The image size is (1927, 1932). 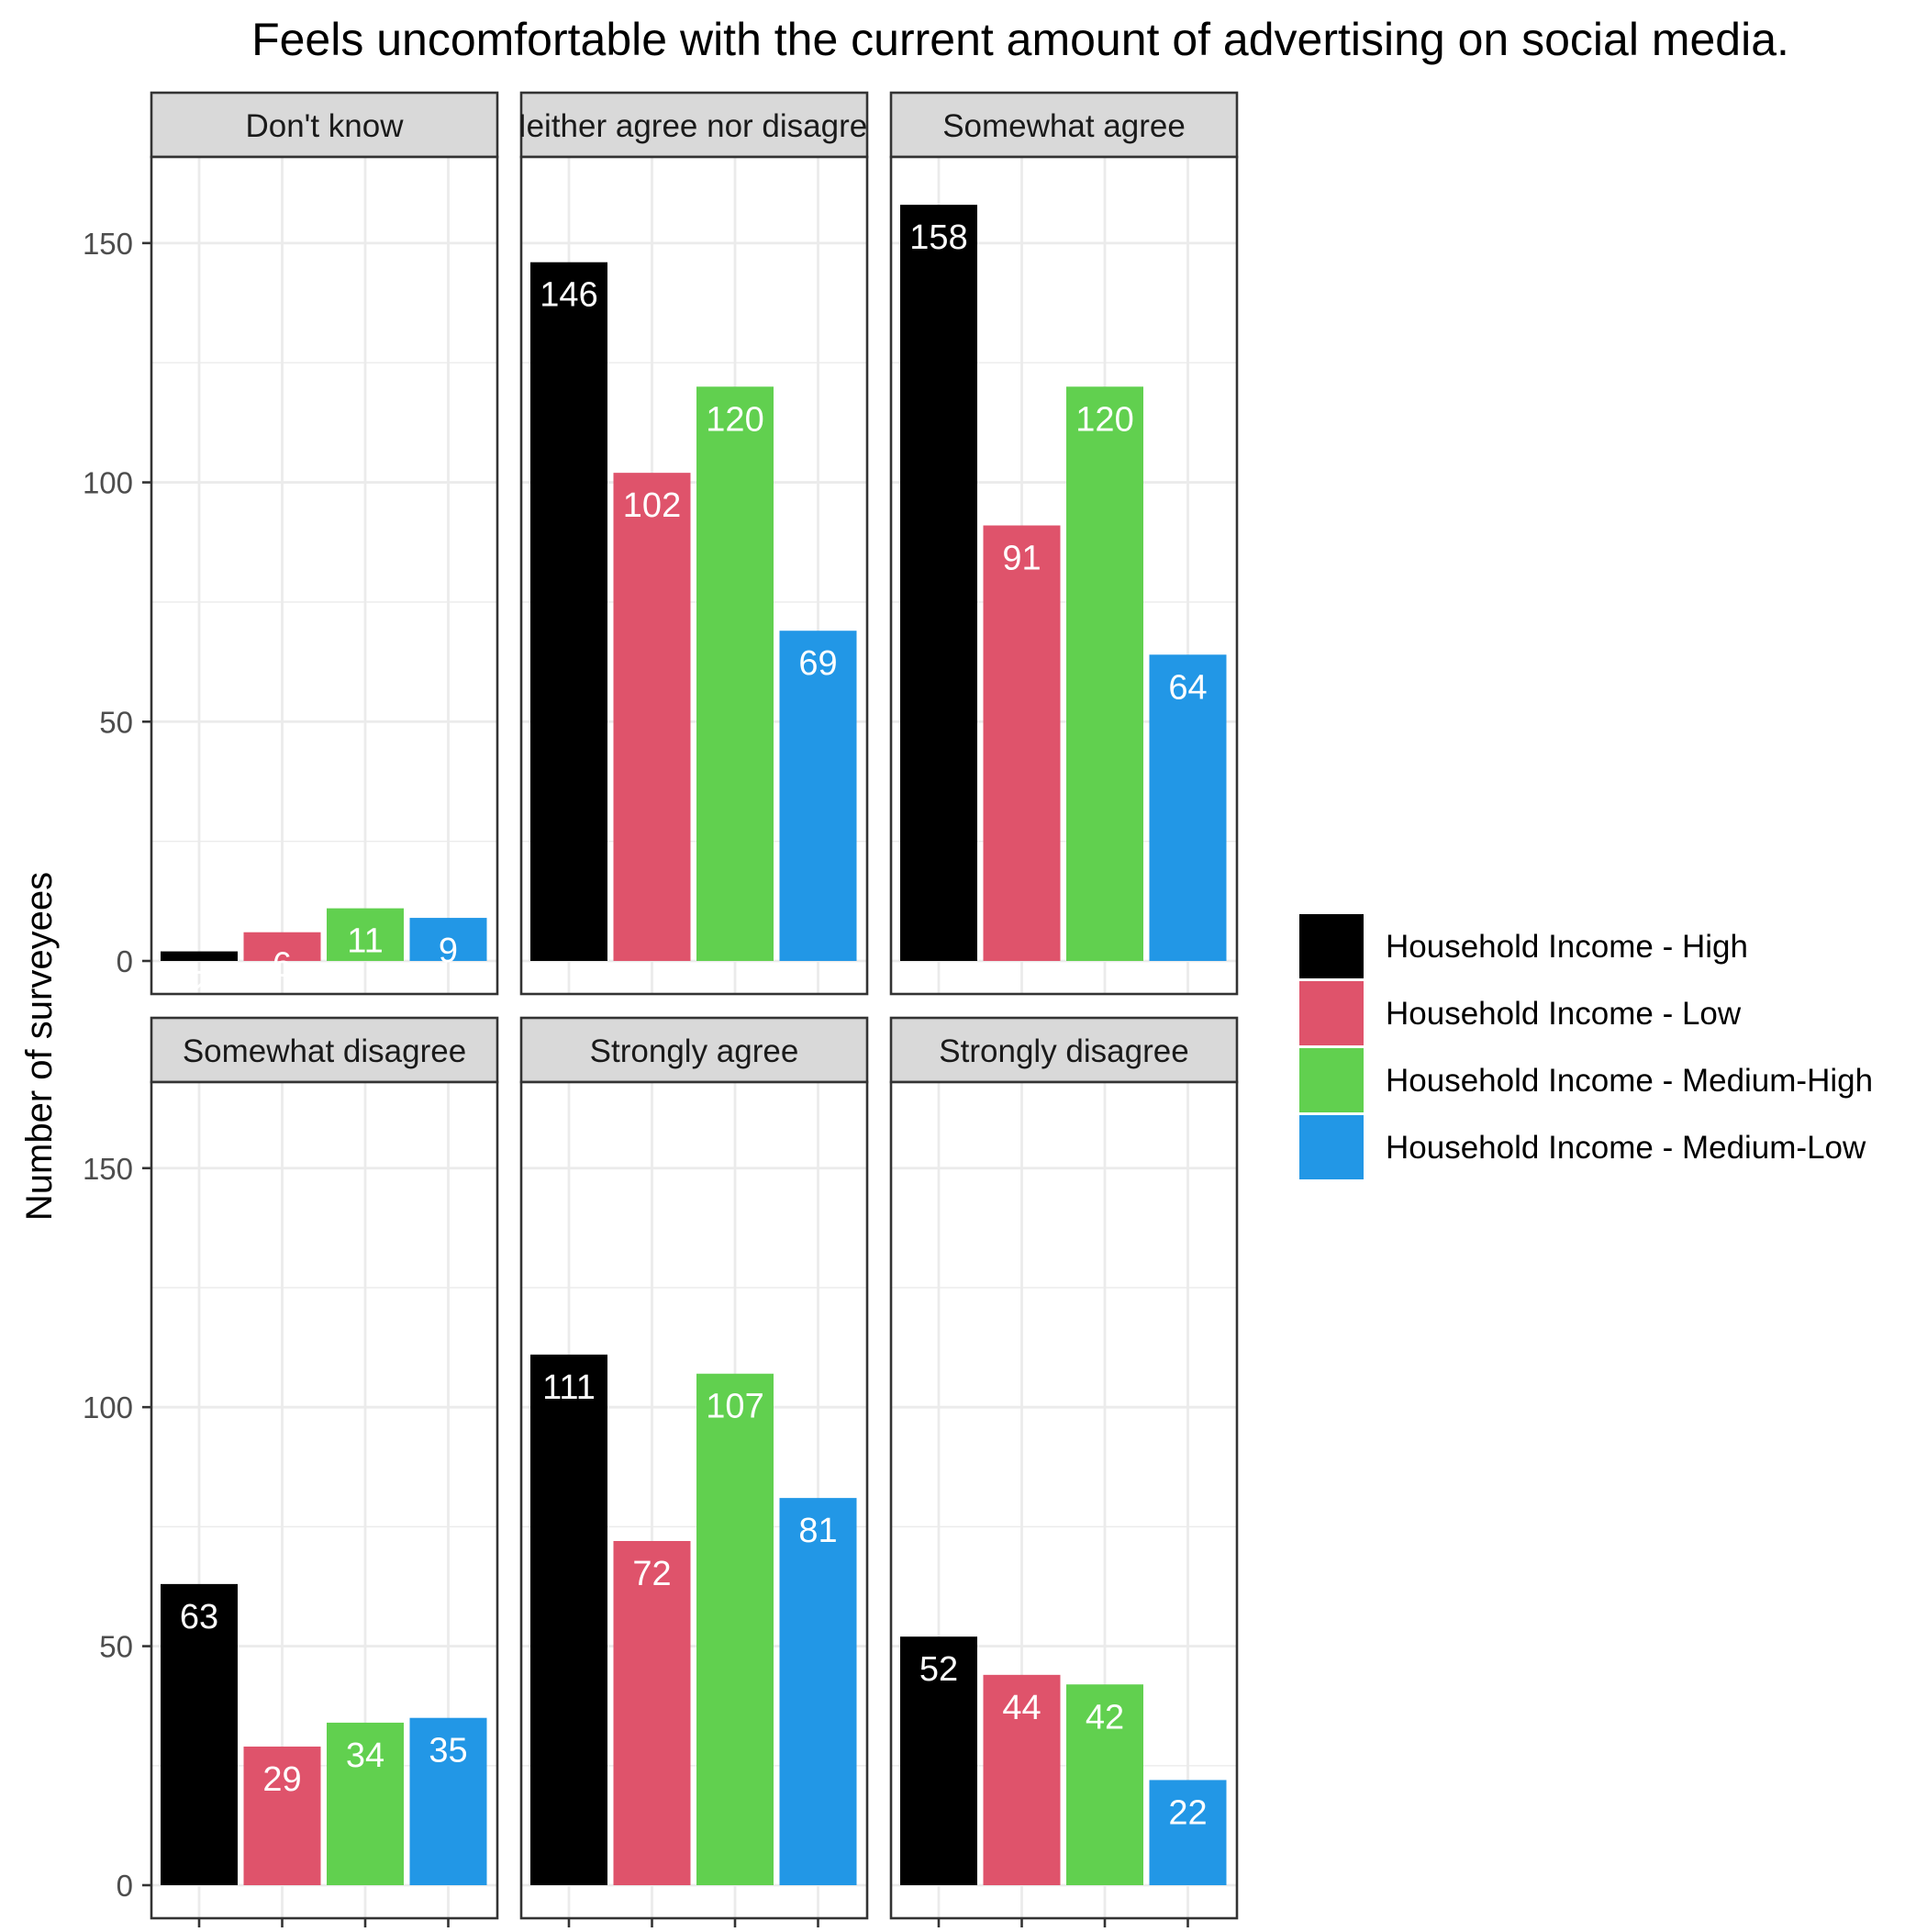 I want to click on data-label: 44, so click(x=1021, y=1708).